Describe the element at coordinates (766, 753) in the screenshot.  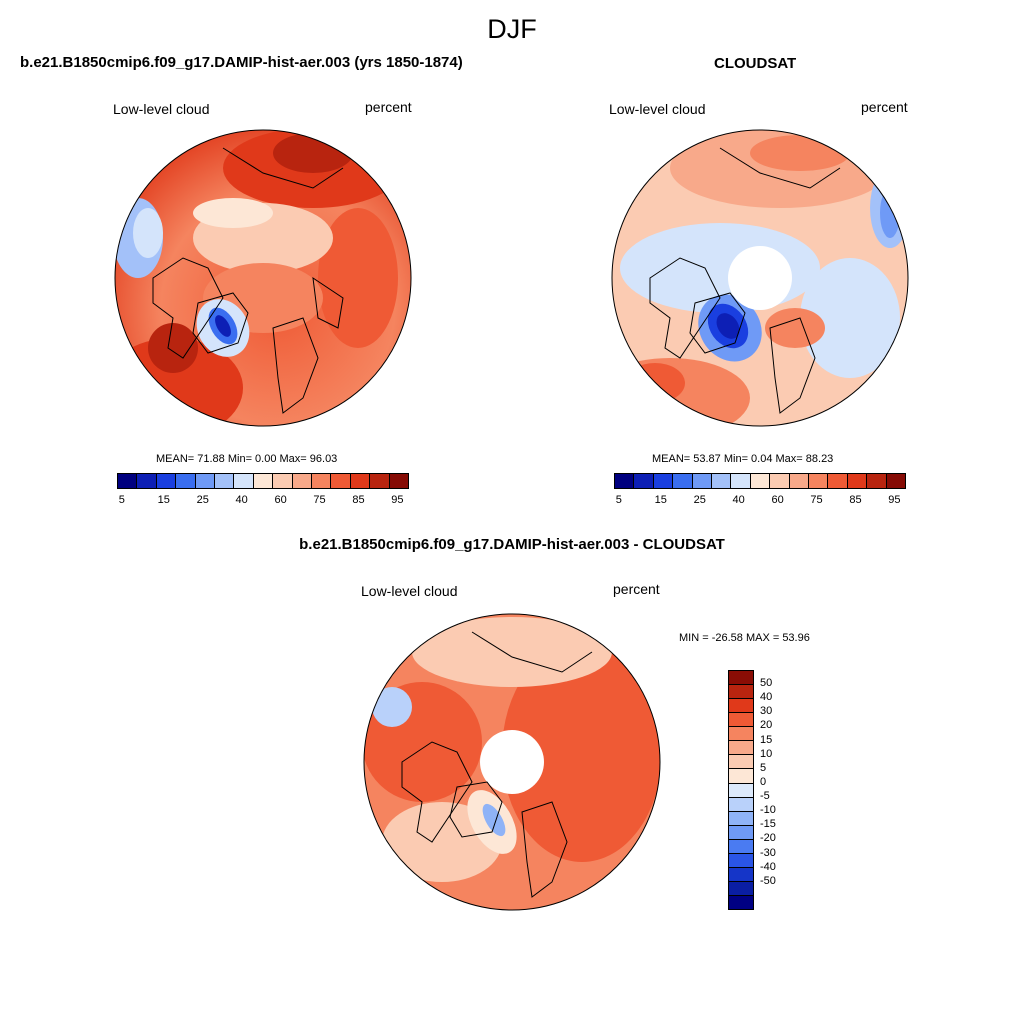
I see `colorbar-tick-label: 10` at that location.